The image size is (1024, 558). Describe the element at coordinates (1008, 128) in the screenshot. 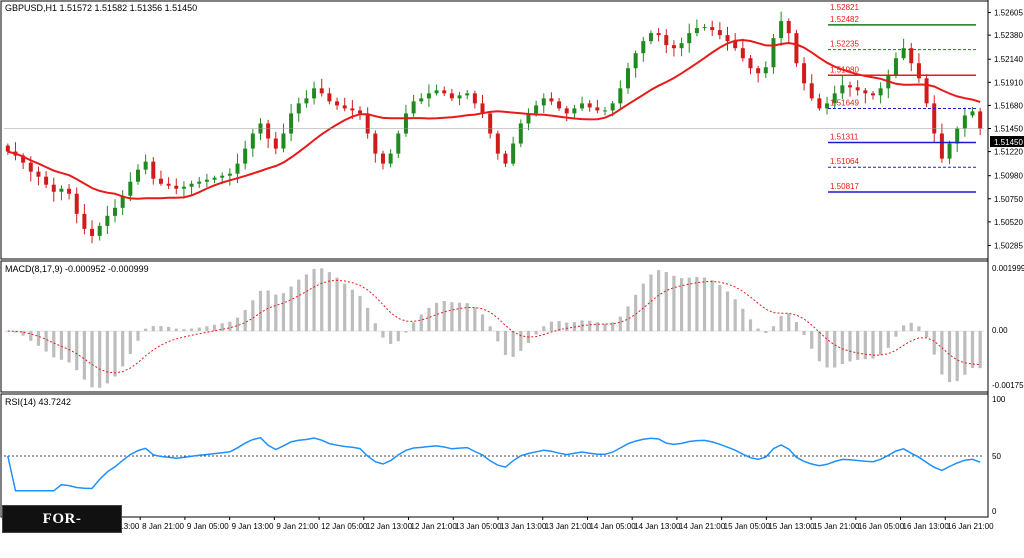

I see `price-axis-label: 1.51450` at that location.